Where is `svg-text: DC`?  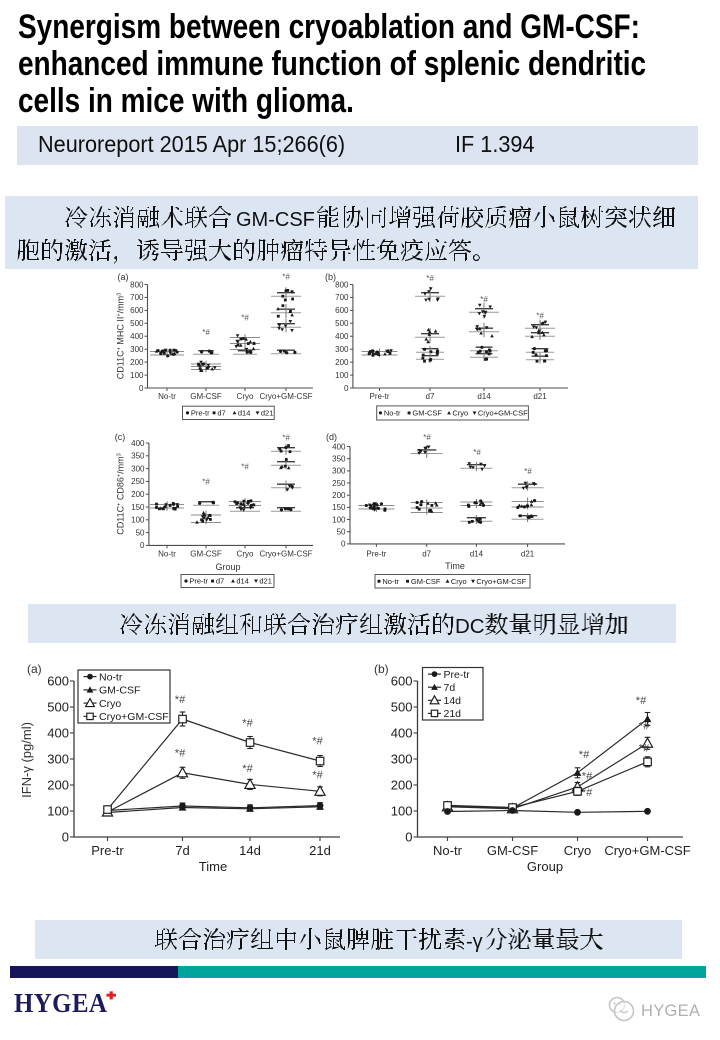
svg-text: DC is located at coordinates (470, 626).